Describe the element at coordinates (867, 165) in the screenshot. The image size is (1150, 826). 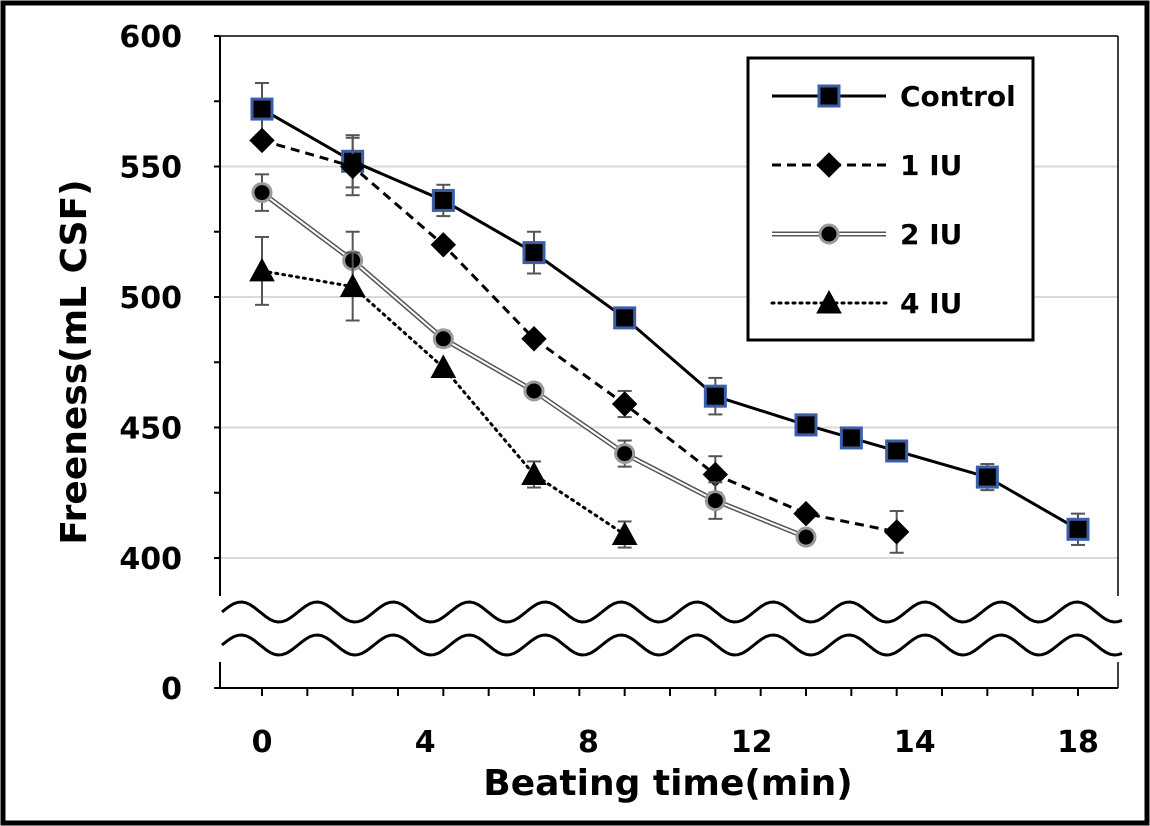
I see `legend-entry-1: 1 IU` at that location.